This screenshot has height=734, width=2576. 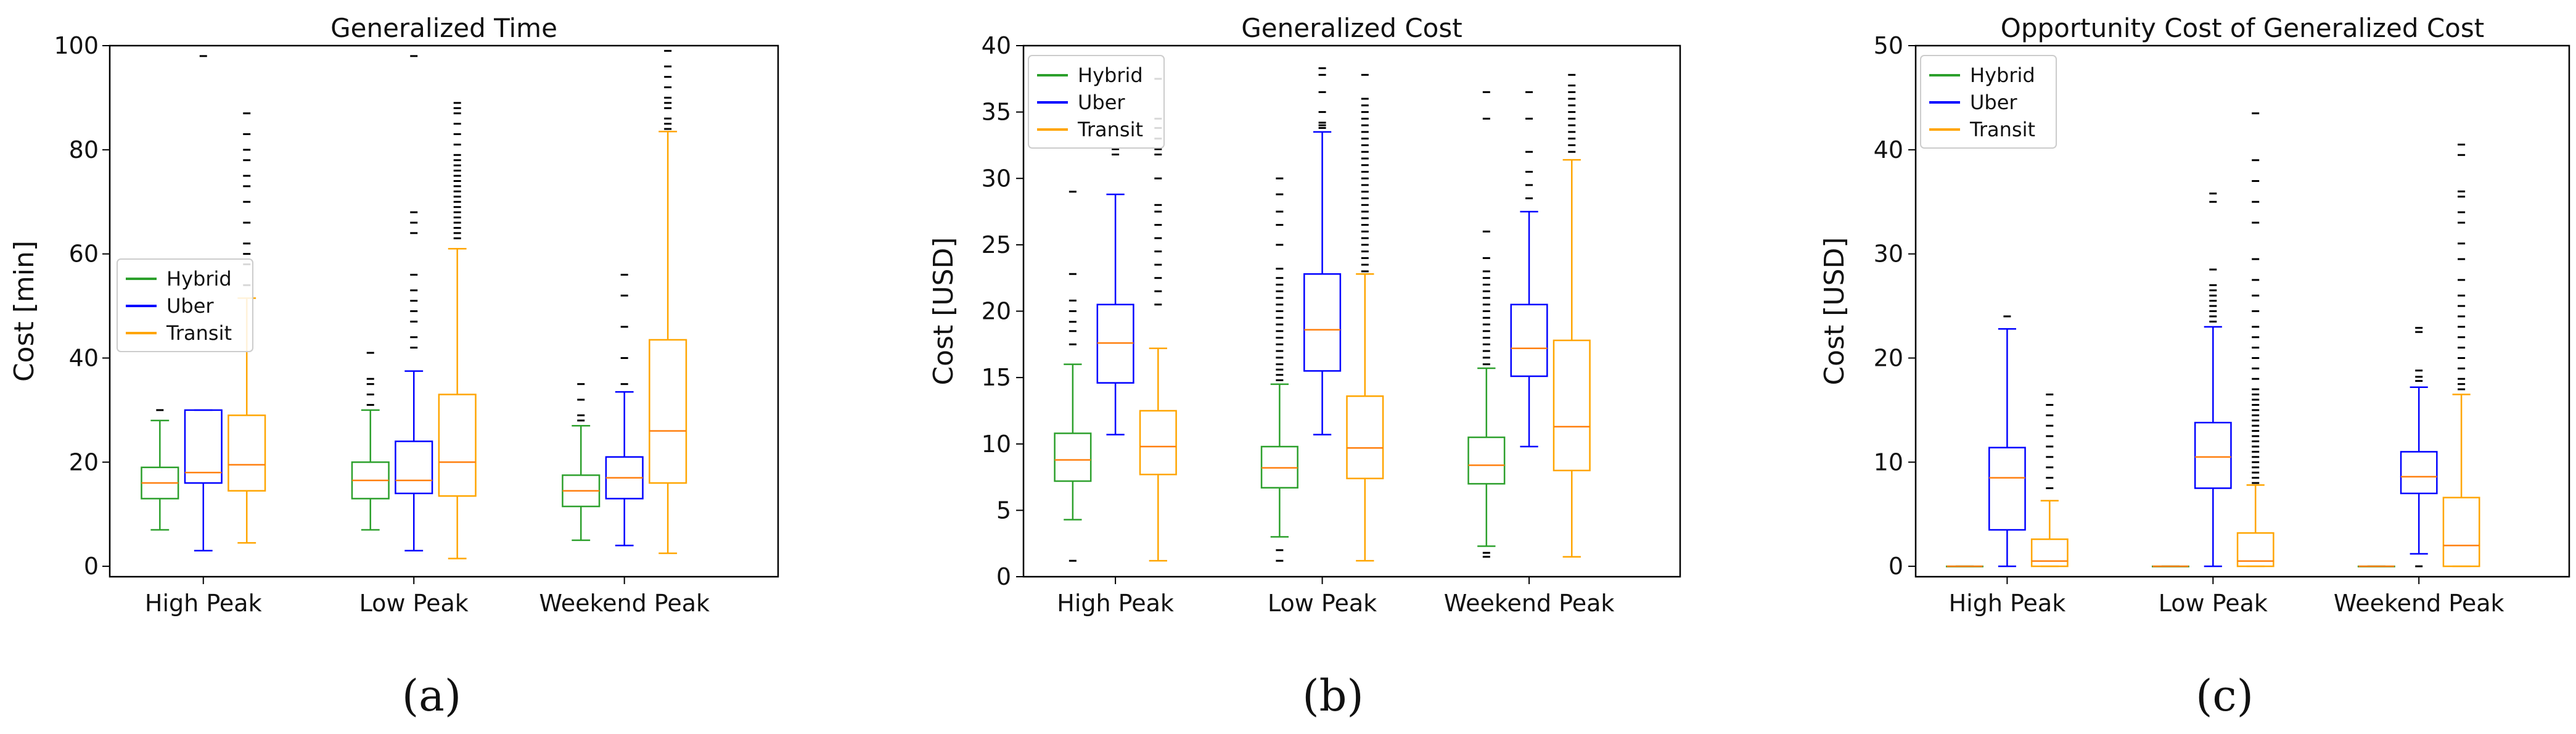 I want to click on y-axis-label: Cost [min], so click(x=25, y=312).